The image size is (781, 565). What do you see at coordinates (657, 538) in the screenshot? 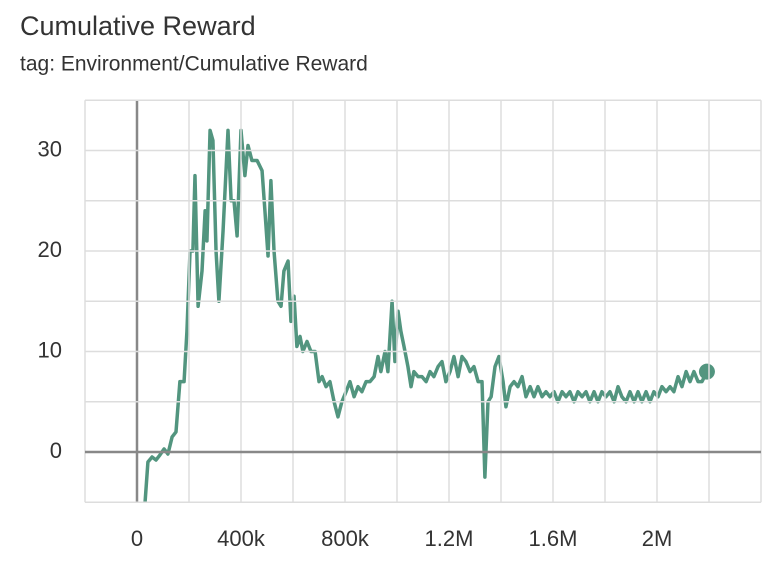
I see `x-tick-label: 2M` at bounding box center [657, 538].